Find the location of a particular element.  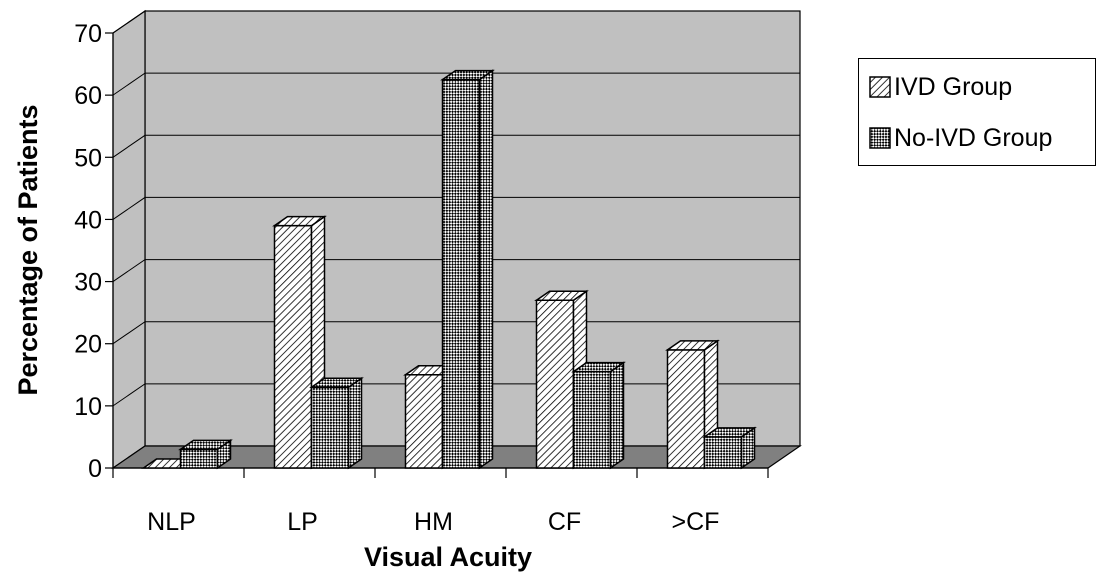

chart-legend: IVD Group No-IVD Group is located at coordinates (977, 112).